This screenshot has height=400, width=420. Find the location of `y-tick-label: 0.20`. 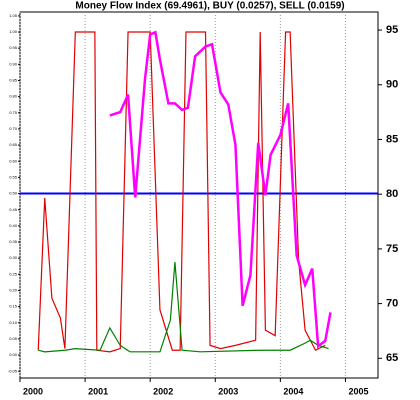

y-tick-label: 0.20 is located at coordinates (13, 290).